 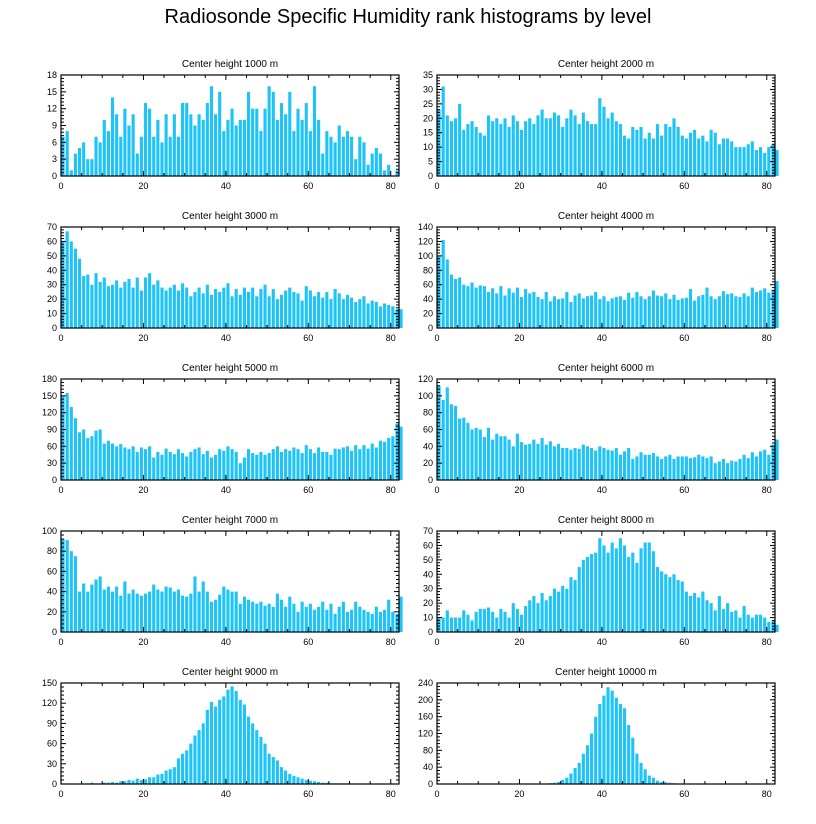 What do you see at coordinates (436, 794) in the screenshot?
I see `x-tick-label: 0` at bounding box center [436, 794].